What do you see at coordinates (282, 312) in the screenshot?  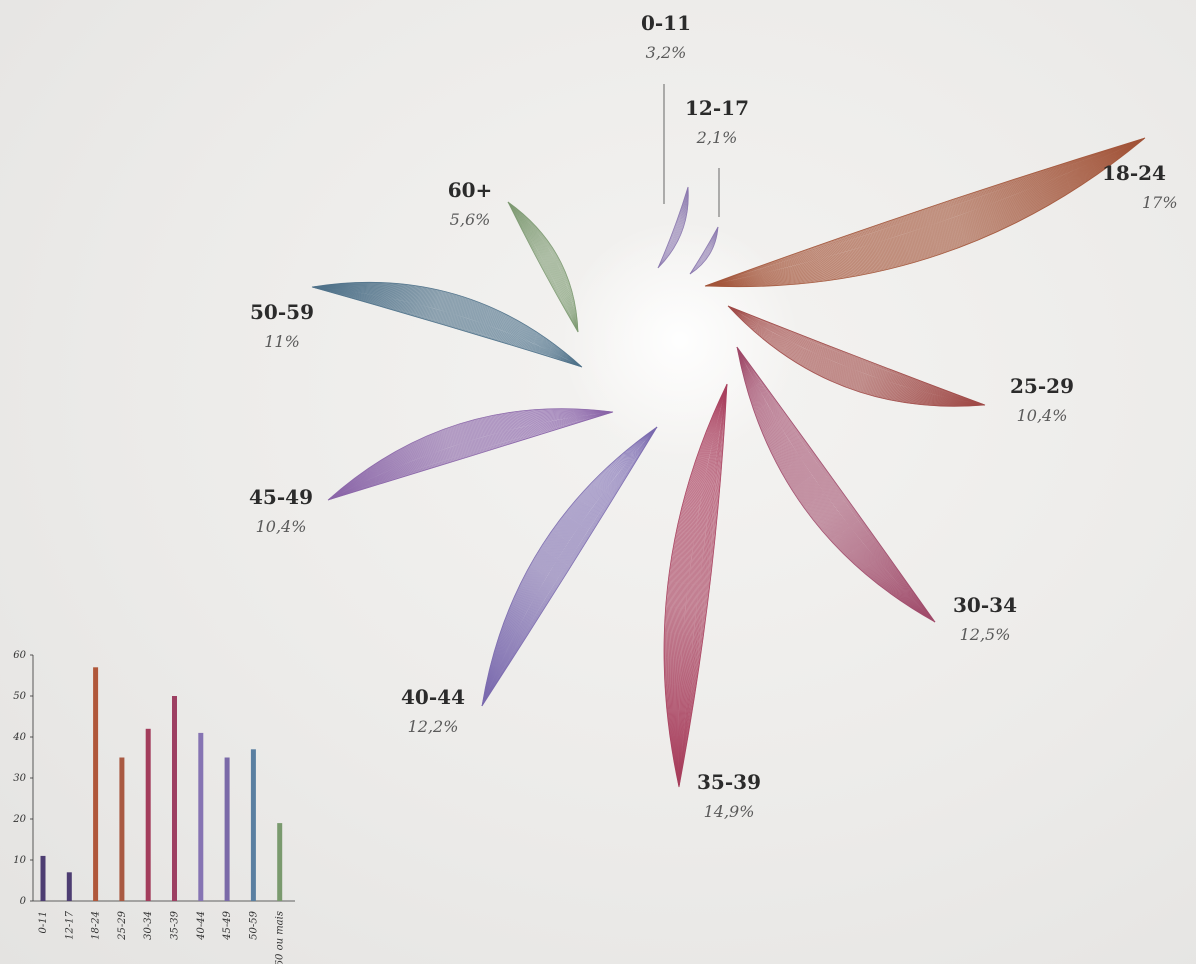 I see `petal-label-50-59: 50-59` at bounding box center [282, 312].